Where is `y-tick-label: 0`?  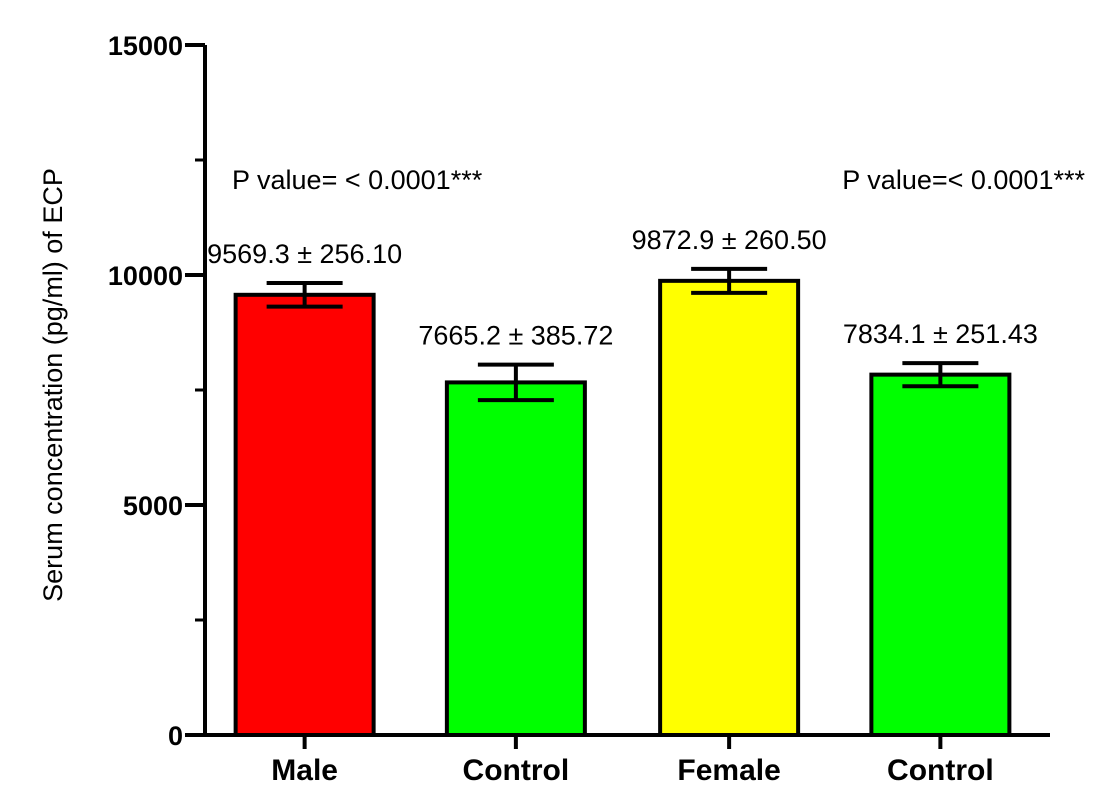
y-tick-label: 0 is located at coordinates (175, 736).